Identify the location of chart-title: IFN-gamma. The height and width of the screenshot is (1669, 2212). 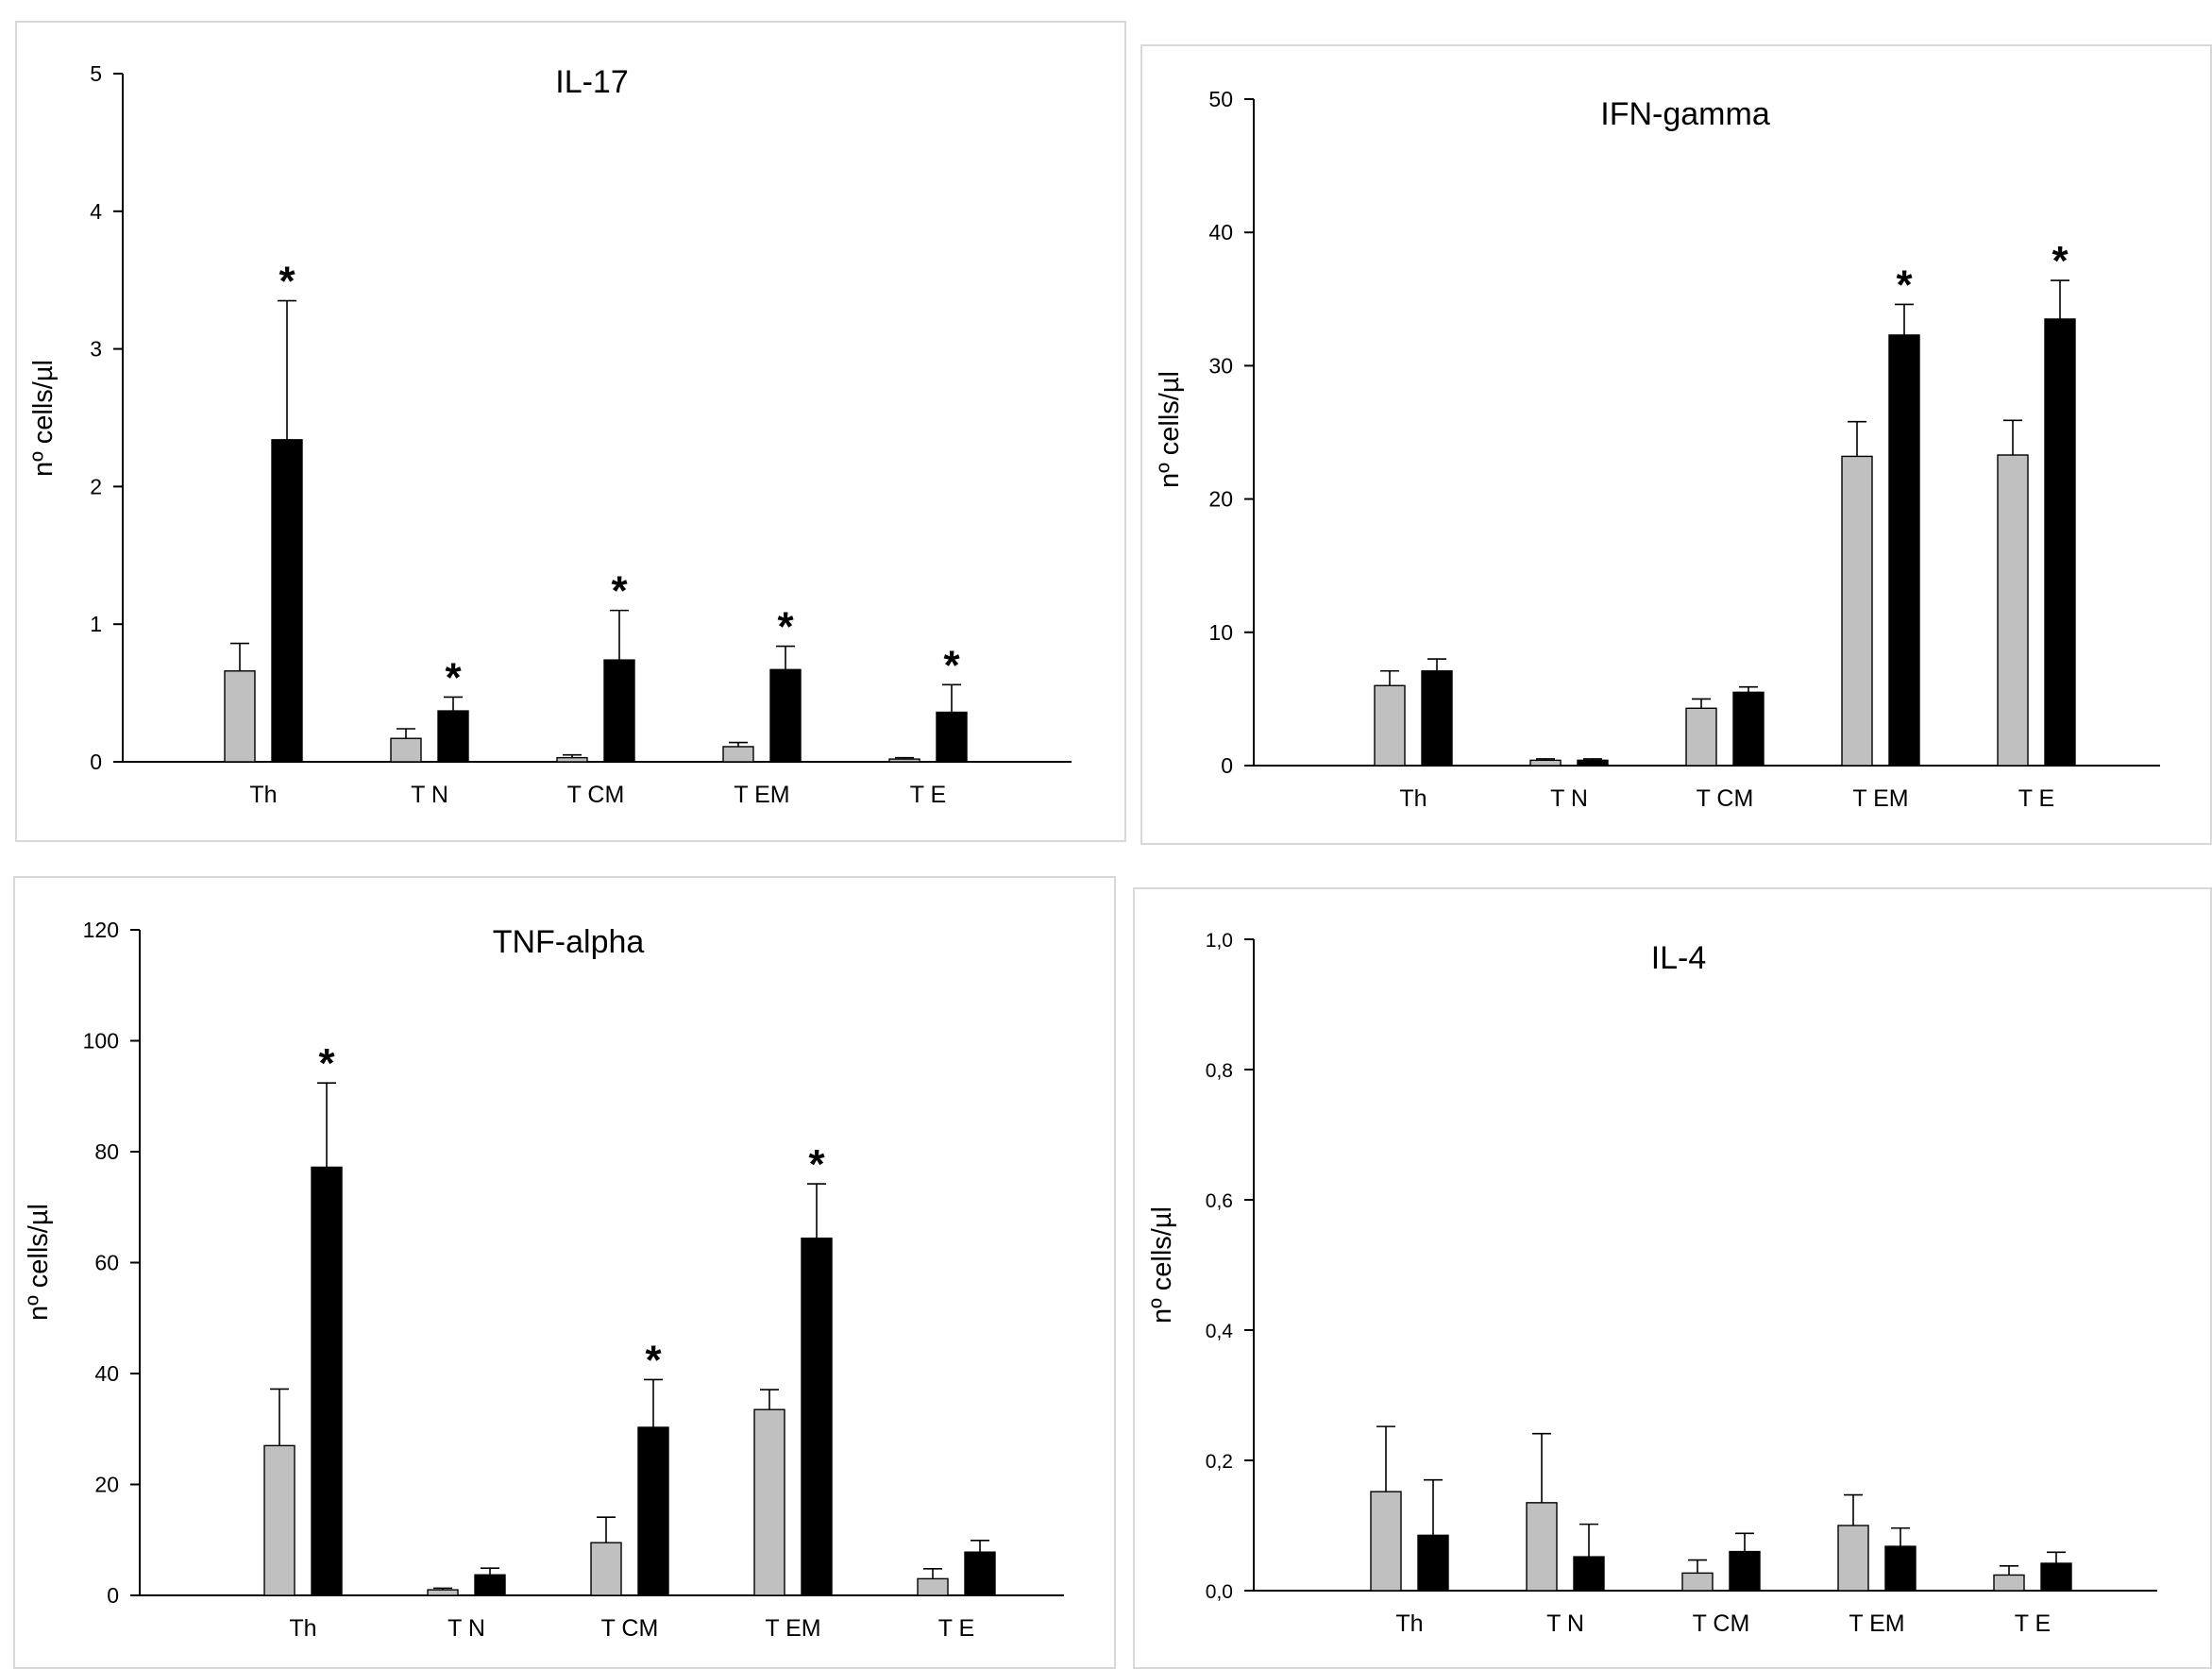
(1685, 114).